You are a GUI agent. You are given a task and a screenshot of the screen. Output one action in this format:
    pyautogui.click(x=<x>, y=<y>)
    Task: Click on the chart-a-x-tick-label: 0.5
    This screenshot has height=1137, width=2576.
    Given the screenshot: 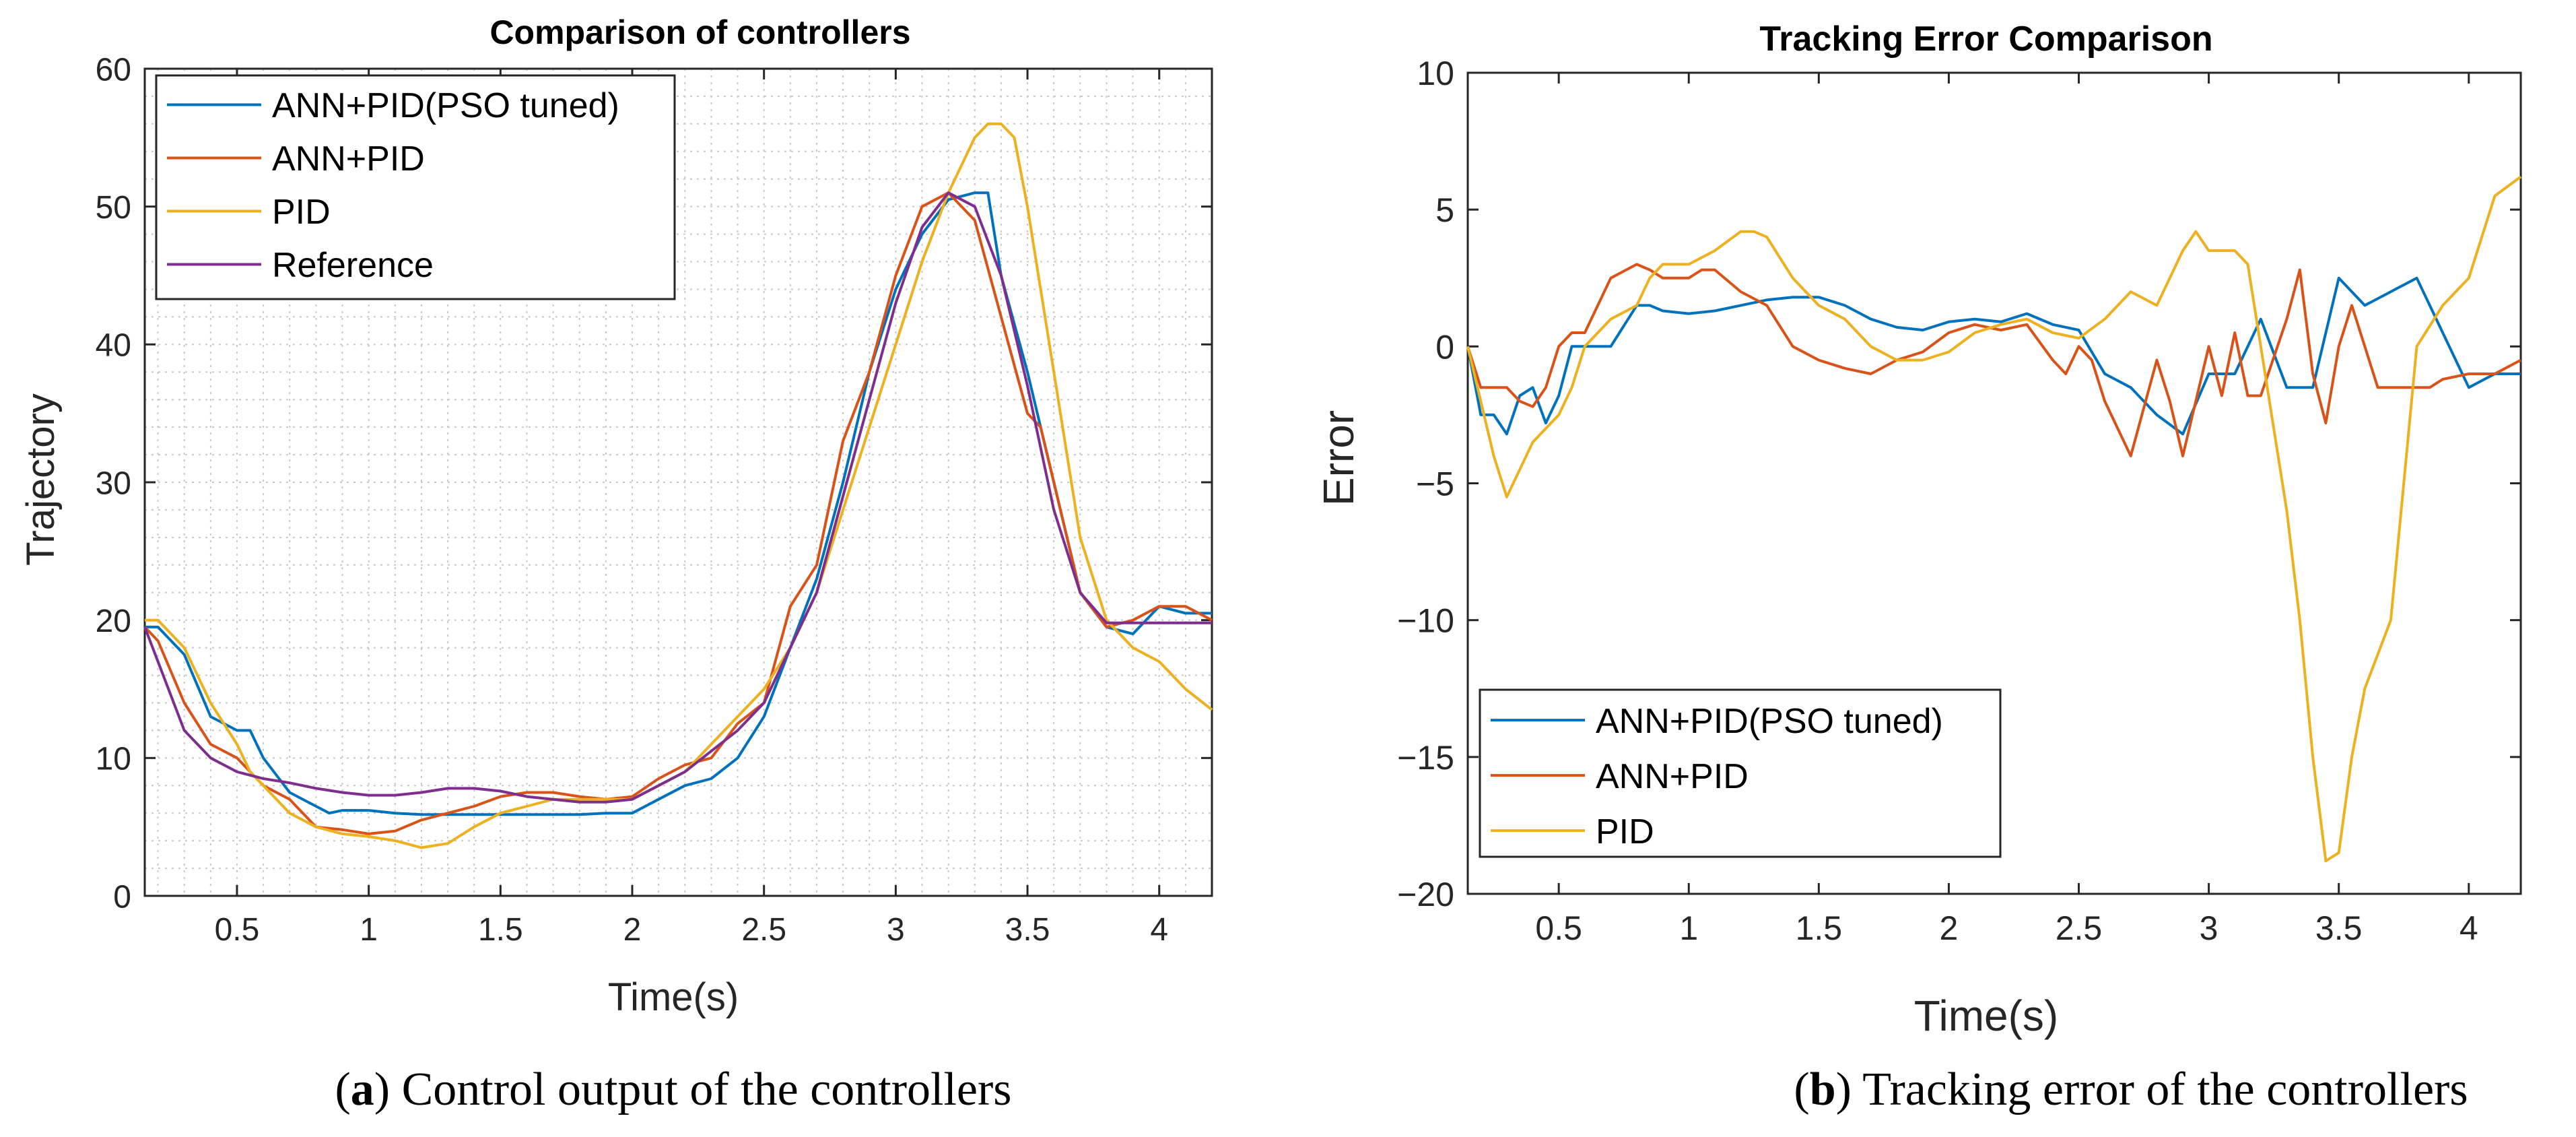 What is the action you would take?
    pyautogui.click(x=237, y=930)
    